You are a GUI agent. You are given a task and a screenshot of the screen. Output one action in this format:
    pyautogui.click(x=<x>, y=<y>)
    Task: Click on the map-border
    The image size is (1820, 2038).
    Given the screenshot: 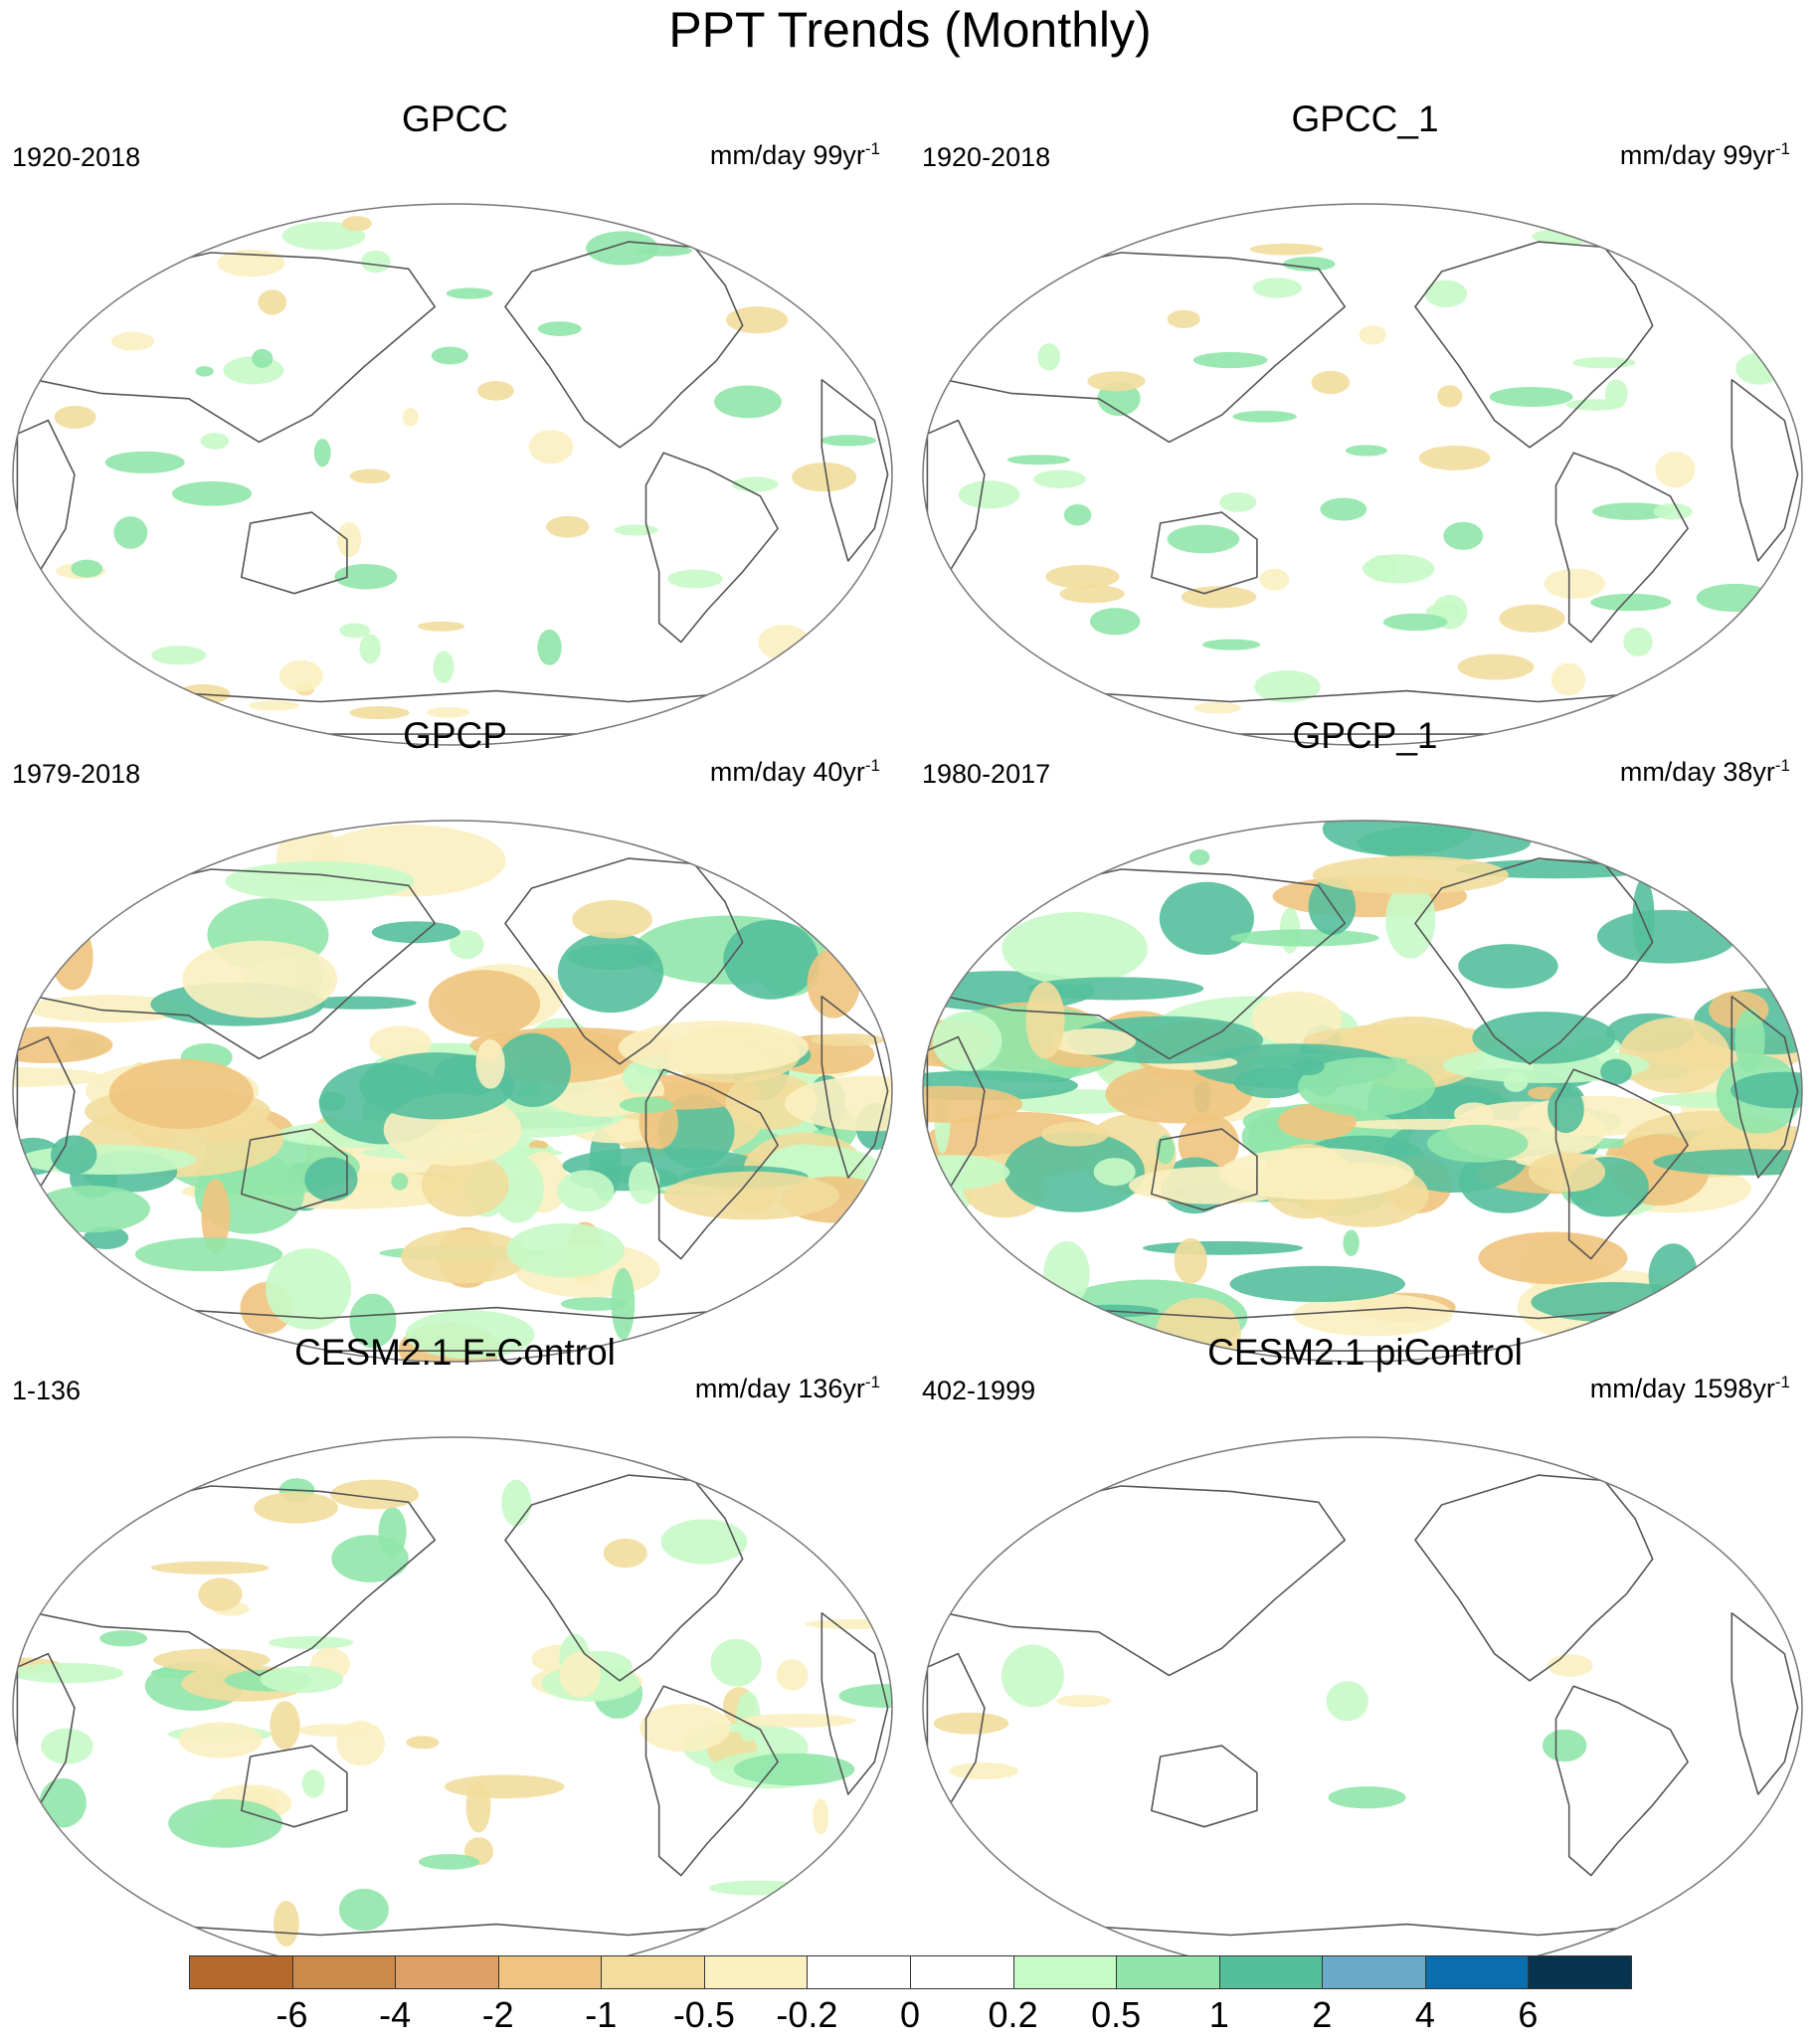 What is the action you would take?
    pyautogui.click(x=1362, y=1091)
    